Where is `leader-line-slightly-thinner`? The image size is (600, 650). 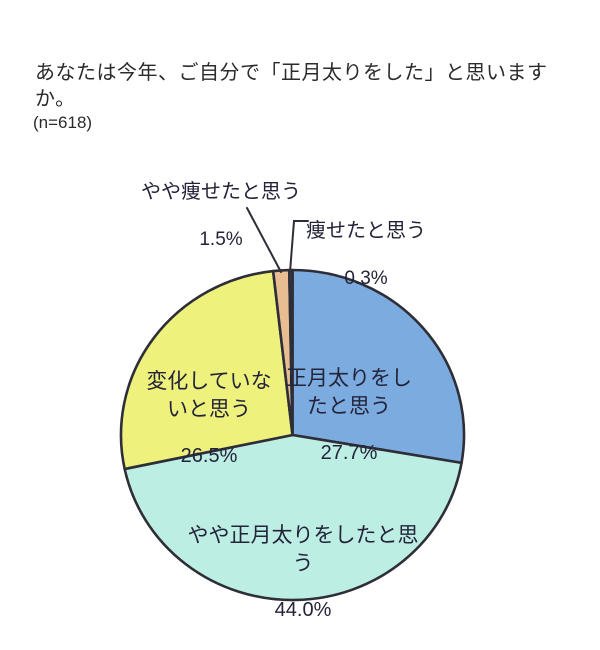 leader-line-slightly-thinner is located at coordinates (264, 240).